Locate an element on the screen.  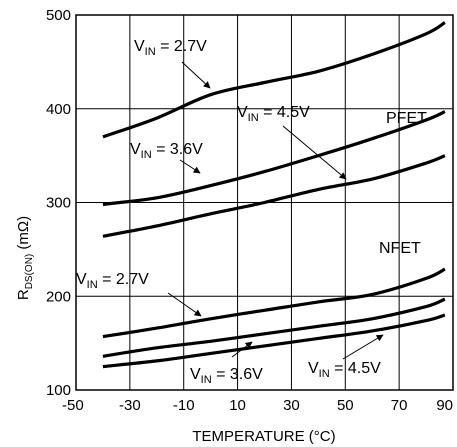
x-tick-label: -50 is located at coordinates (73, 405).